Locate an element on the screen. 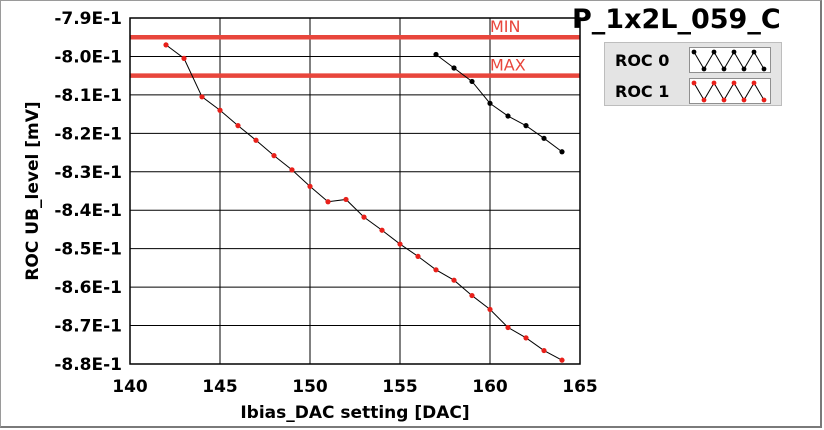 The image size is (824, 430). x-tick-label: 140 is located at coordinates (130, 387).